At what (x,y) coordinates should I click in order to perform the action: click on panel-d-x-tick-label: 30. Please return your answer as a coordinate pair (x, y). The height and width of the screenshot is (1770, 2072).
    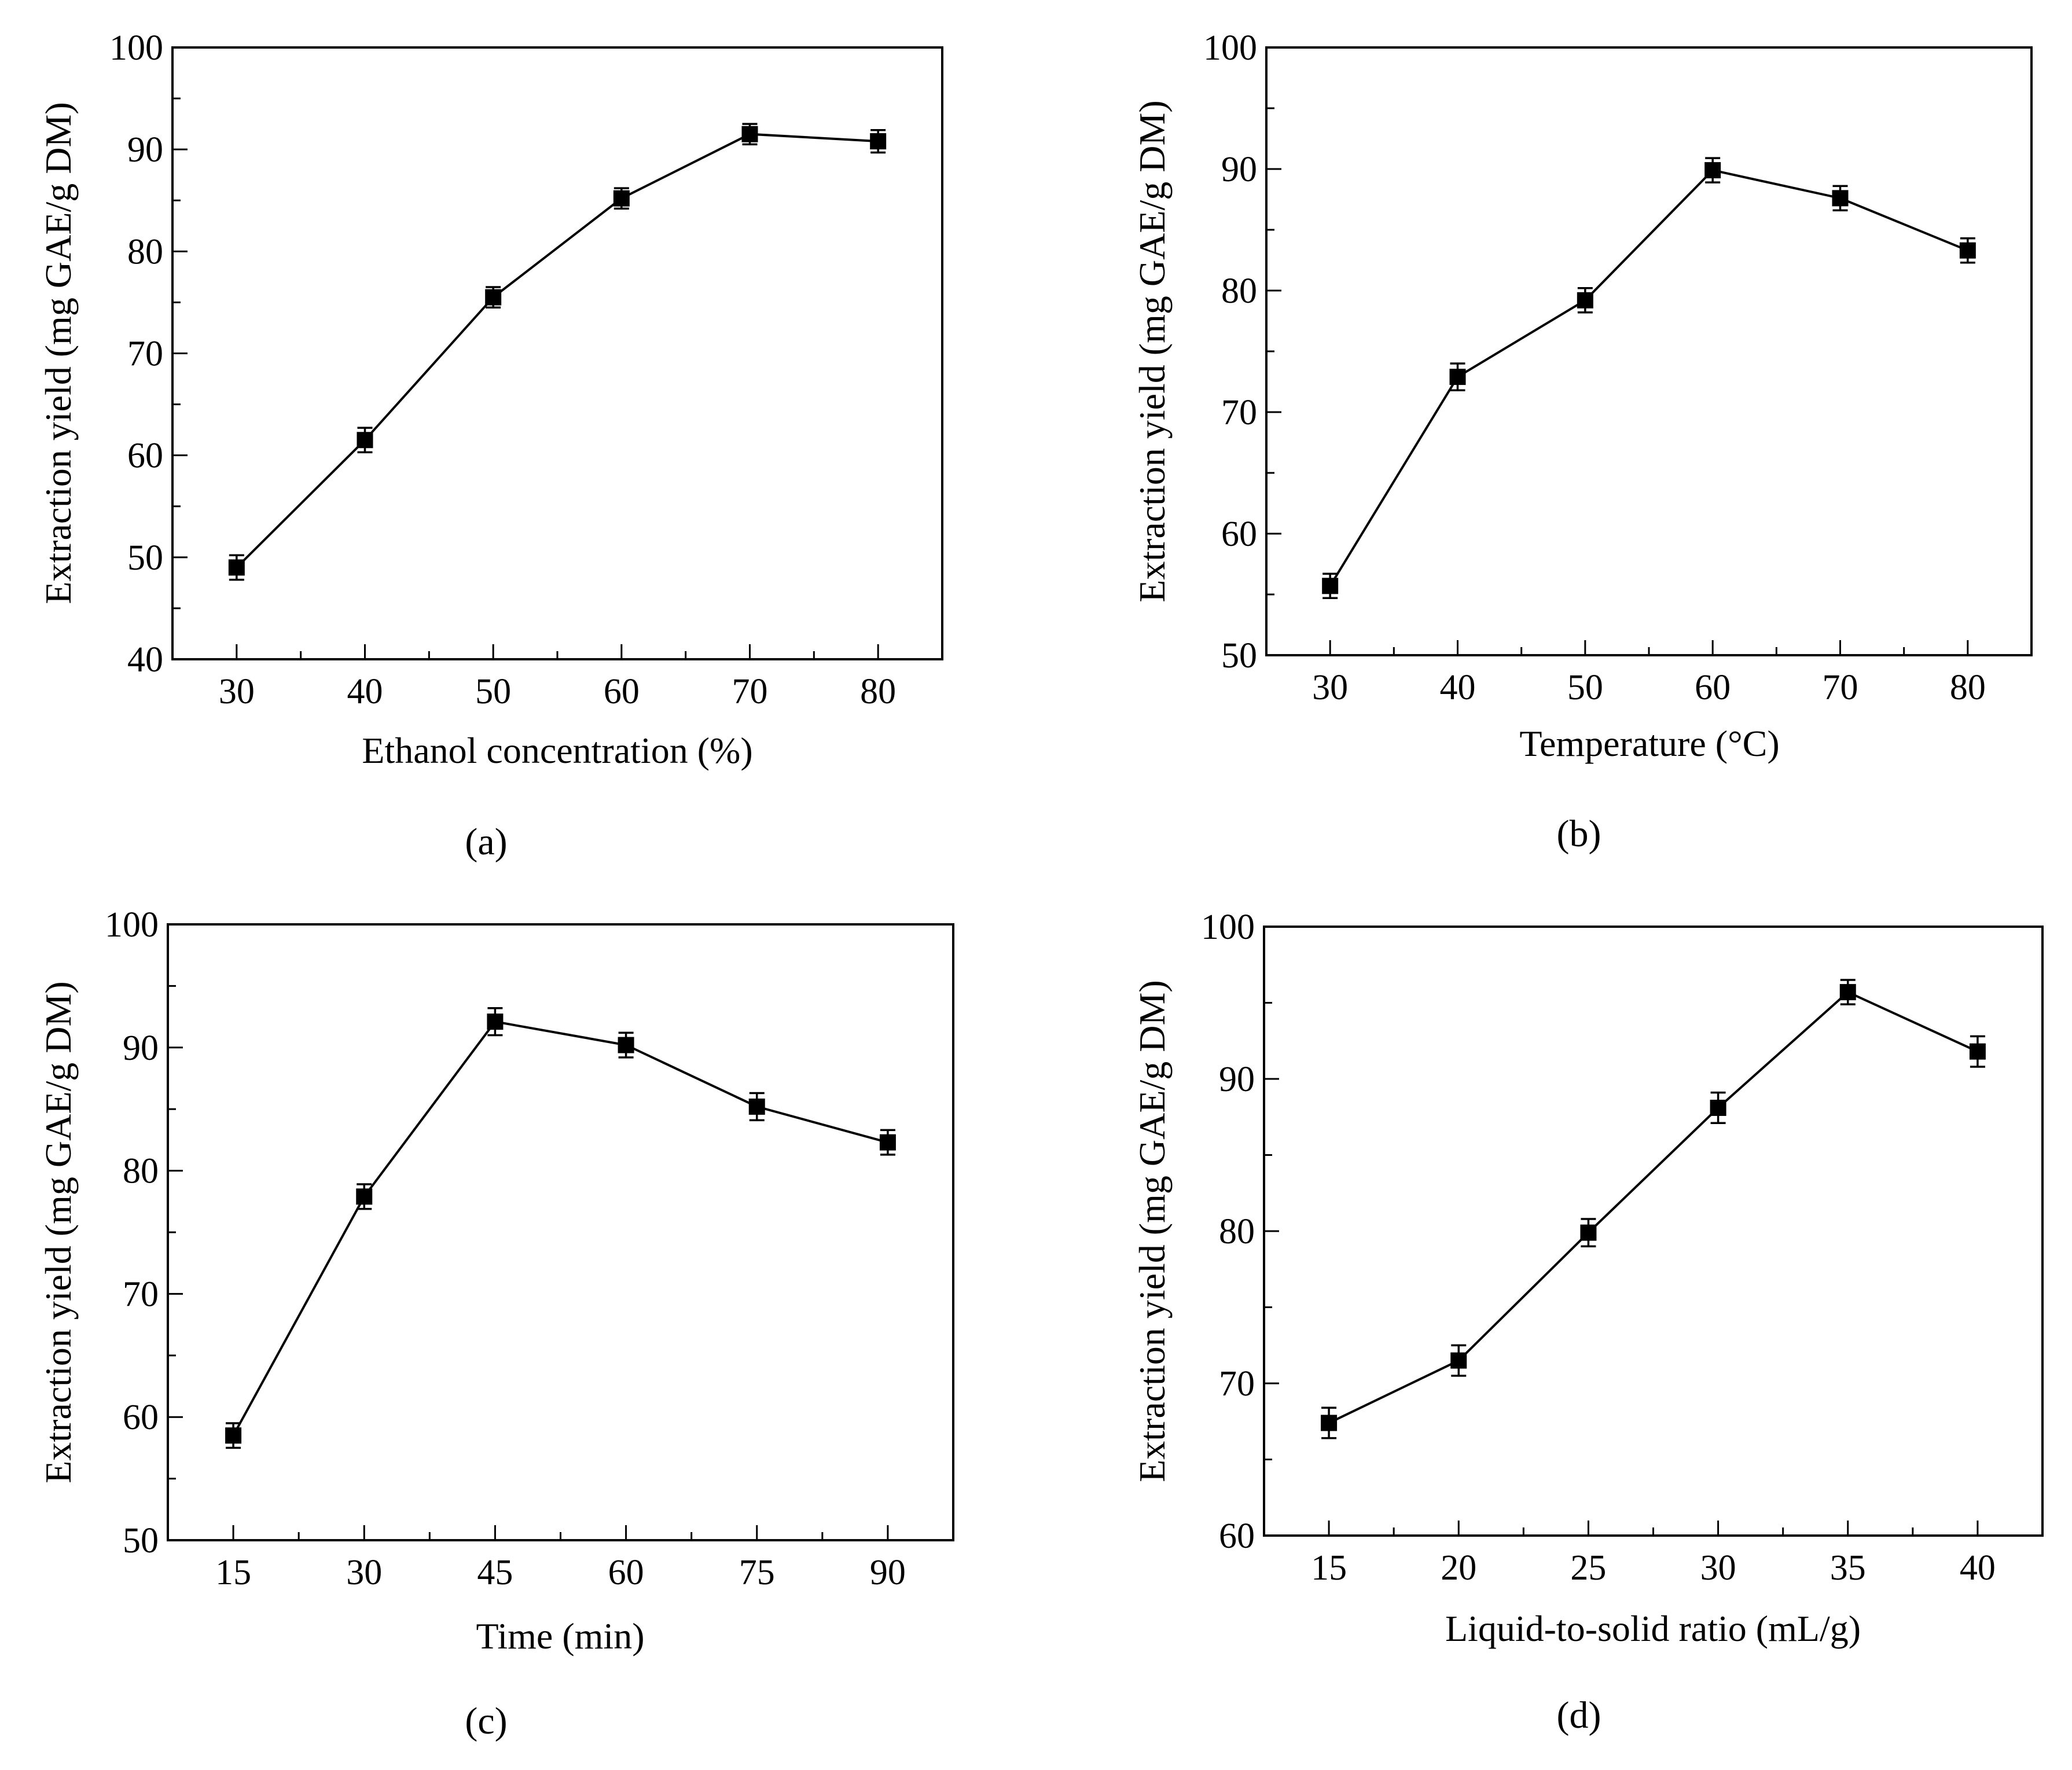
    Looking at the image, I should click on (1718, 1568).